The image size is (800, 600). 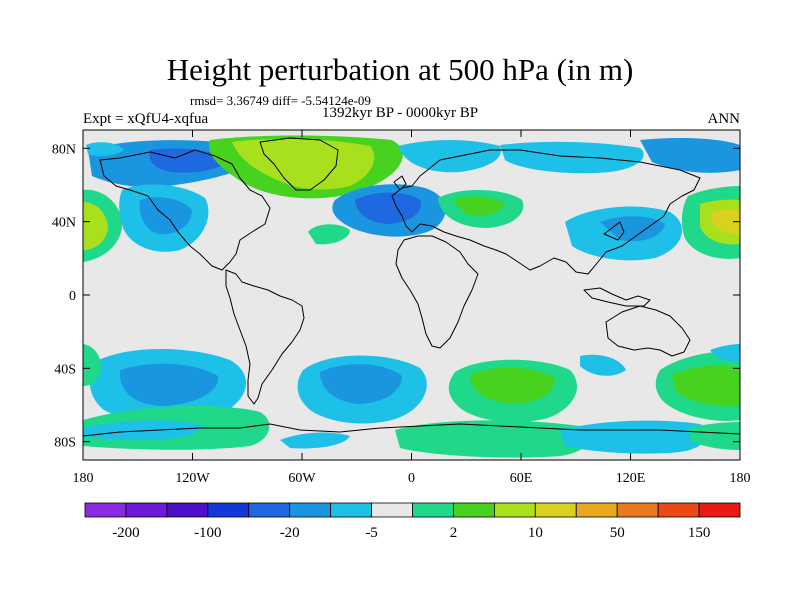 What do you see at coordinates (437, 292) in the screenshot?
I see `africa-coast` at bounding box center [437, 292].